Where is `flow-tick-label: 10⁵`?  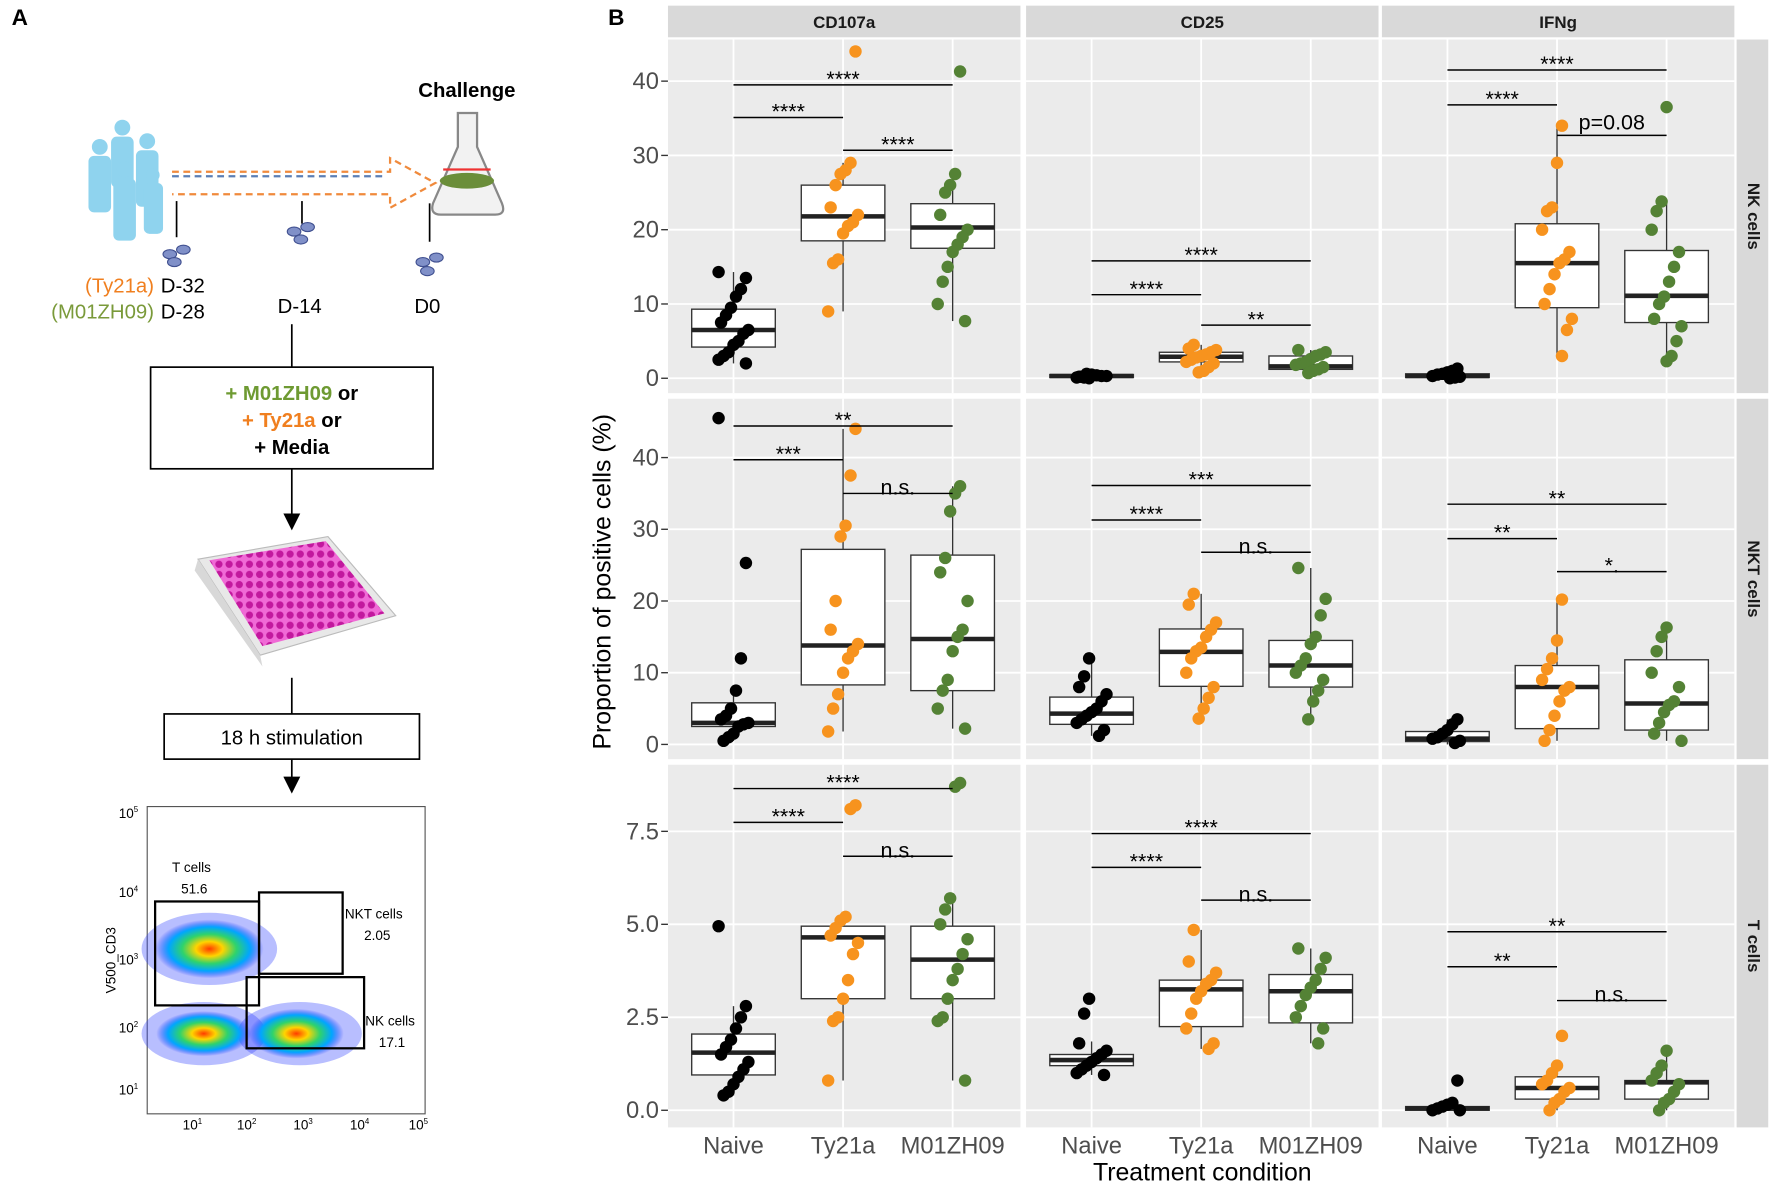 flow-tick-label: 10⁵ is located at coordinates (419, 1125).